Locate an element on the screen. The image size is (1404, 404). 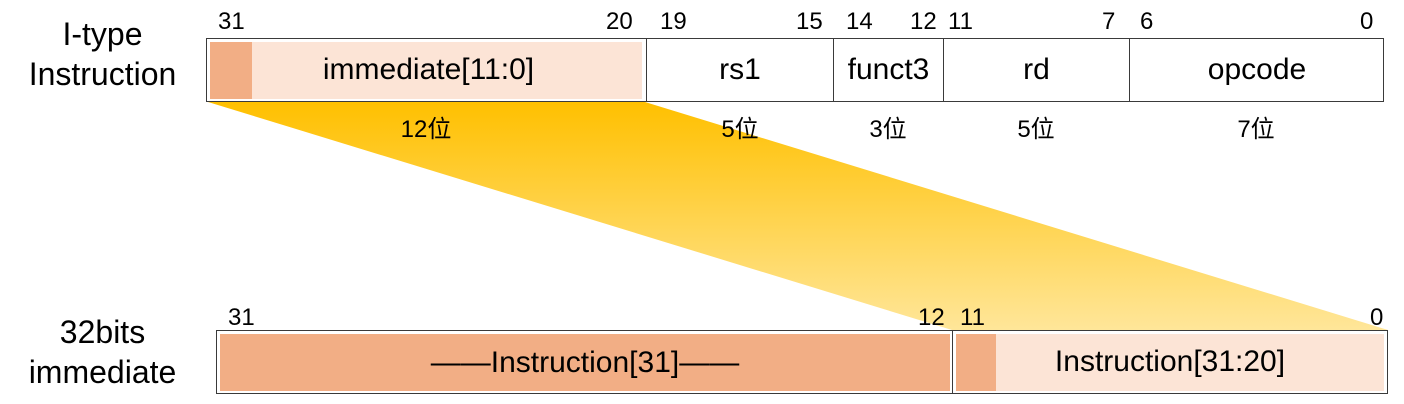
itype-label: I-type Instruction is located at coordinates (102, 54).